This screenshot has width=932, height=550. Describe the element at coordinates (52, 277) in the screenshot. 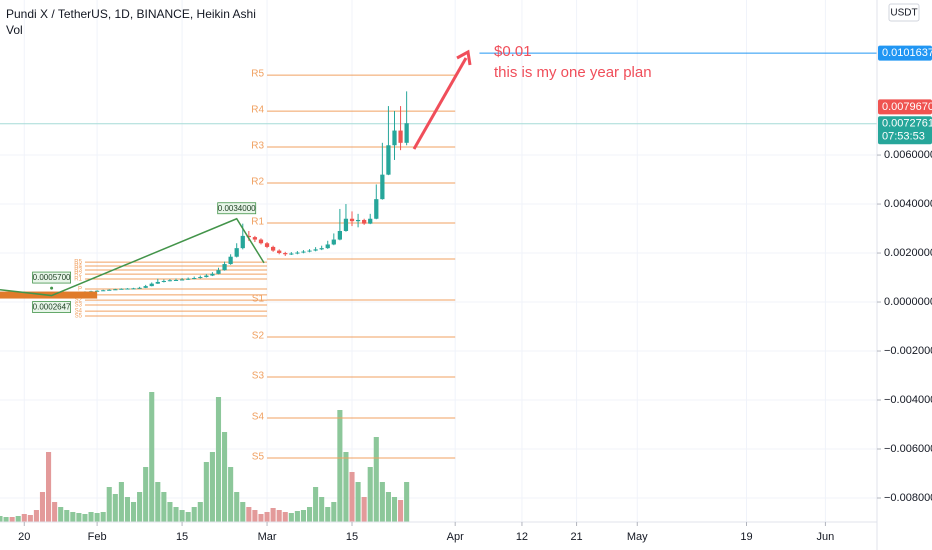

I see `price-tag: 0.0005700` at that location.